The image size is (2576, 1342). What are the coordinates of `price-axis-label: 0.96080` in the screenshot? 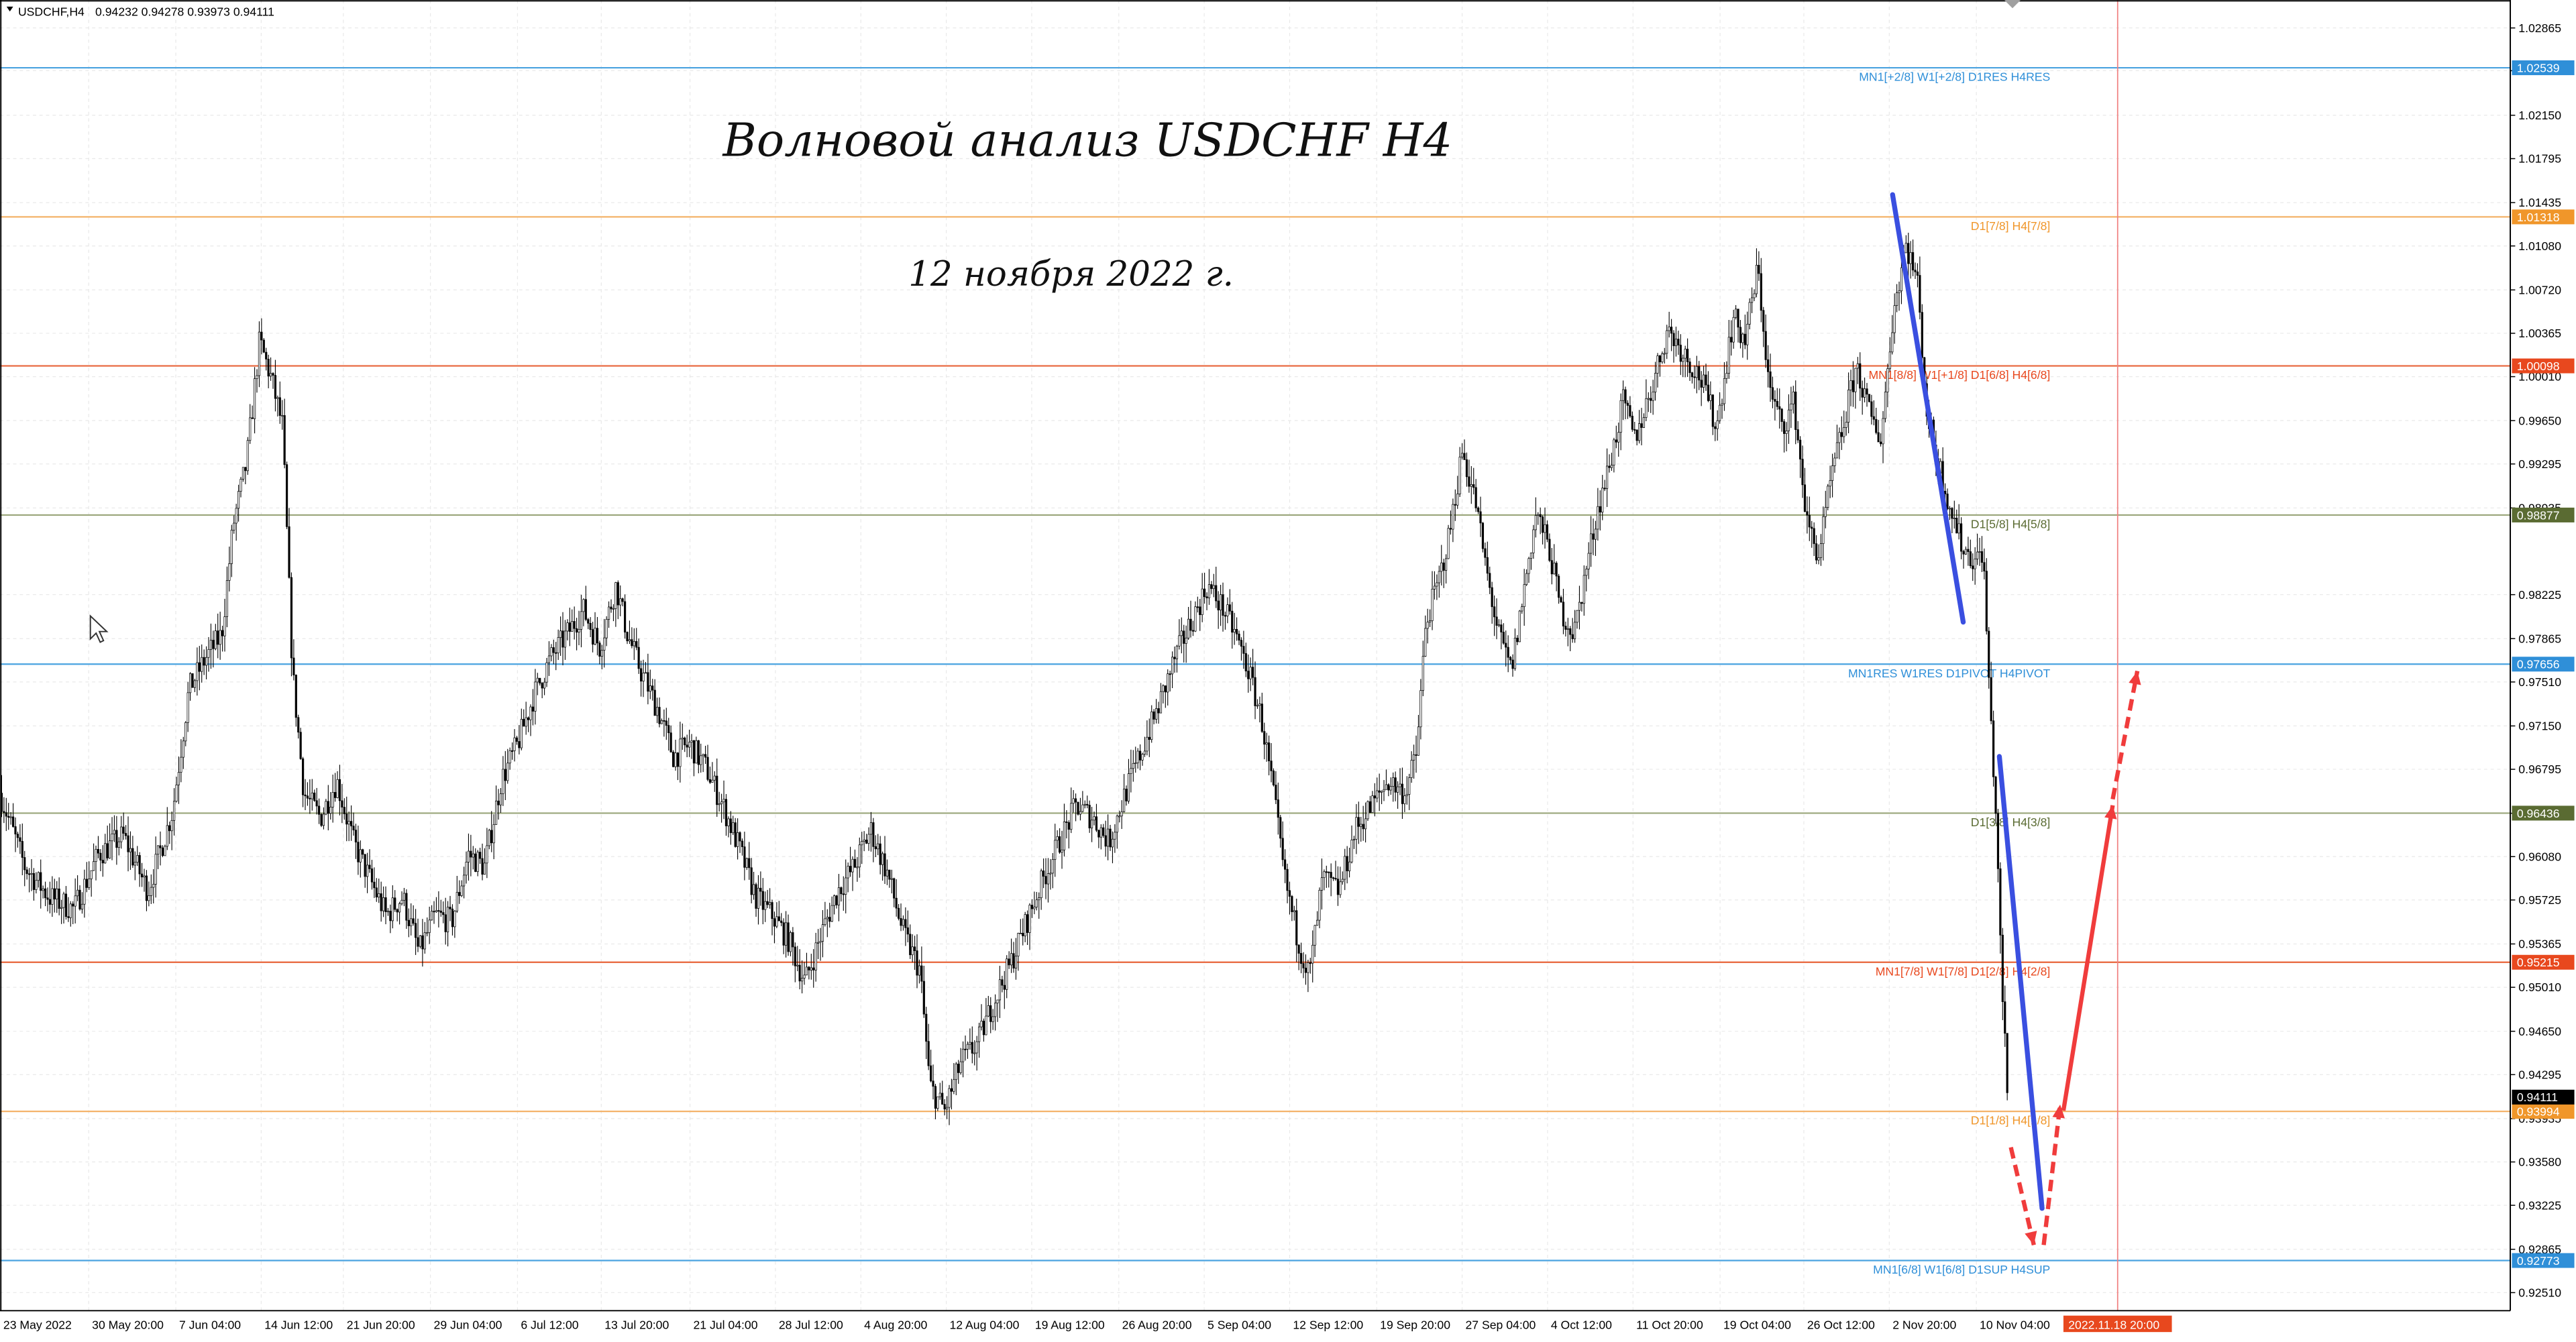 It's located at (2539, 856).